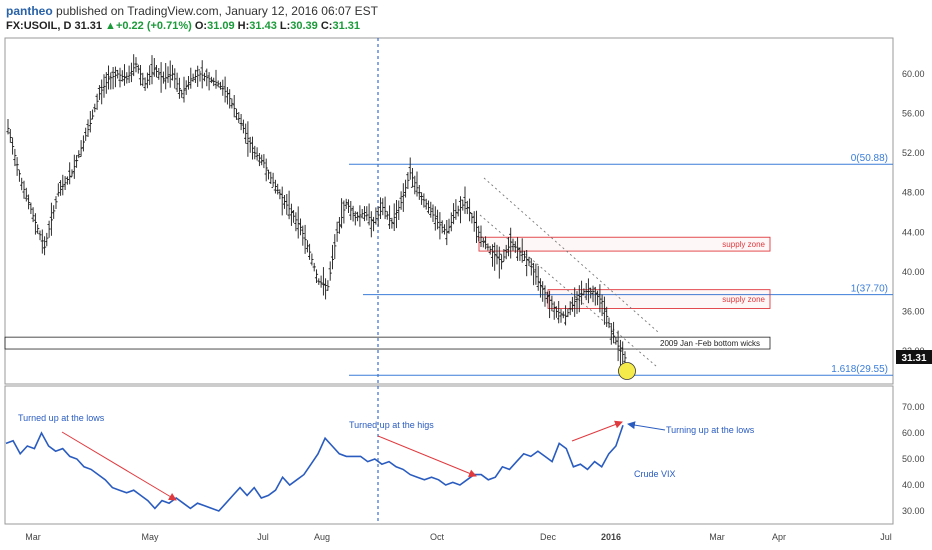  Describe the element at coordinates (655, 474) in the screenshot. I see `annotation-crude-vix: Crude VIX` at that location.